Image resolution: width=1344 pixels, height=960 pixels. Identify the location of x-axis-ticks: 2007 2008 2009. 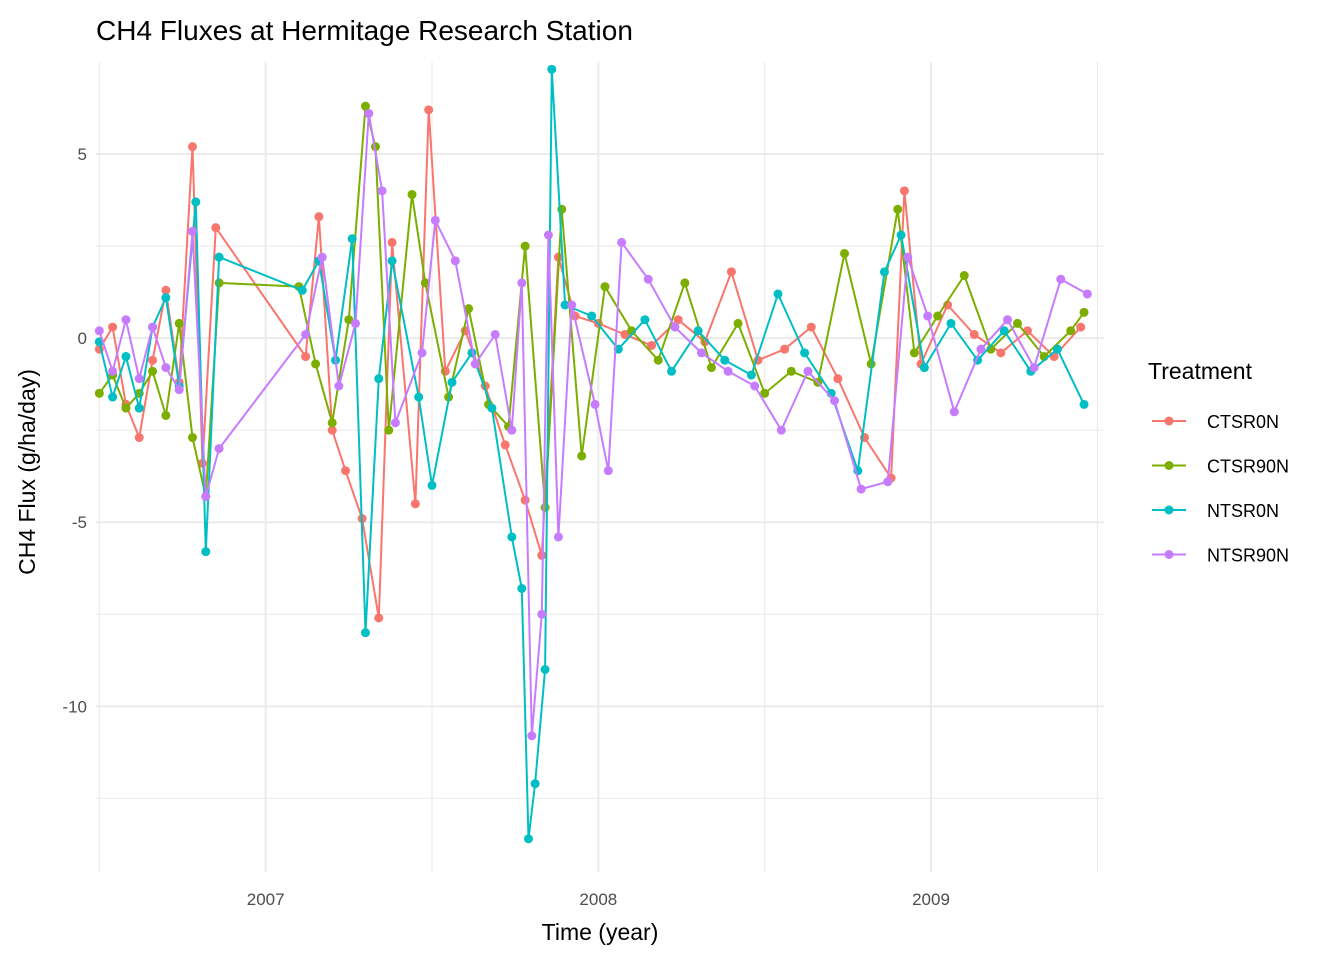
(598, 899).